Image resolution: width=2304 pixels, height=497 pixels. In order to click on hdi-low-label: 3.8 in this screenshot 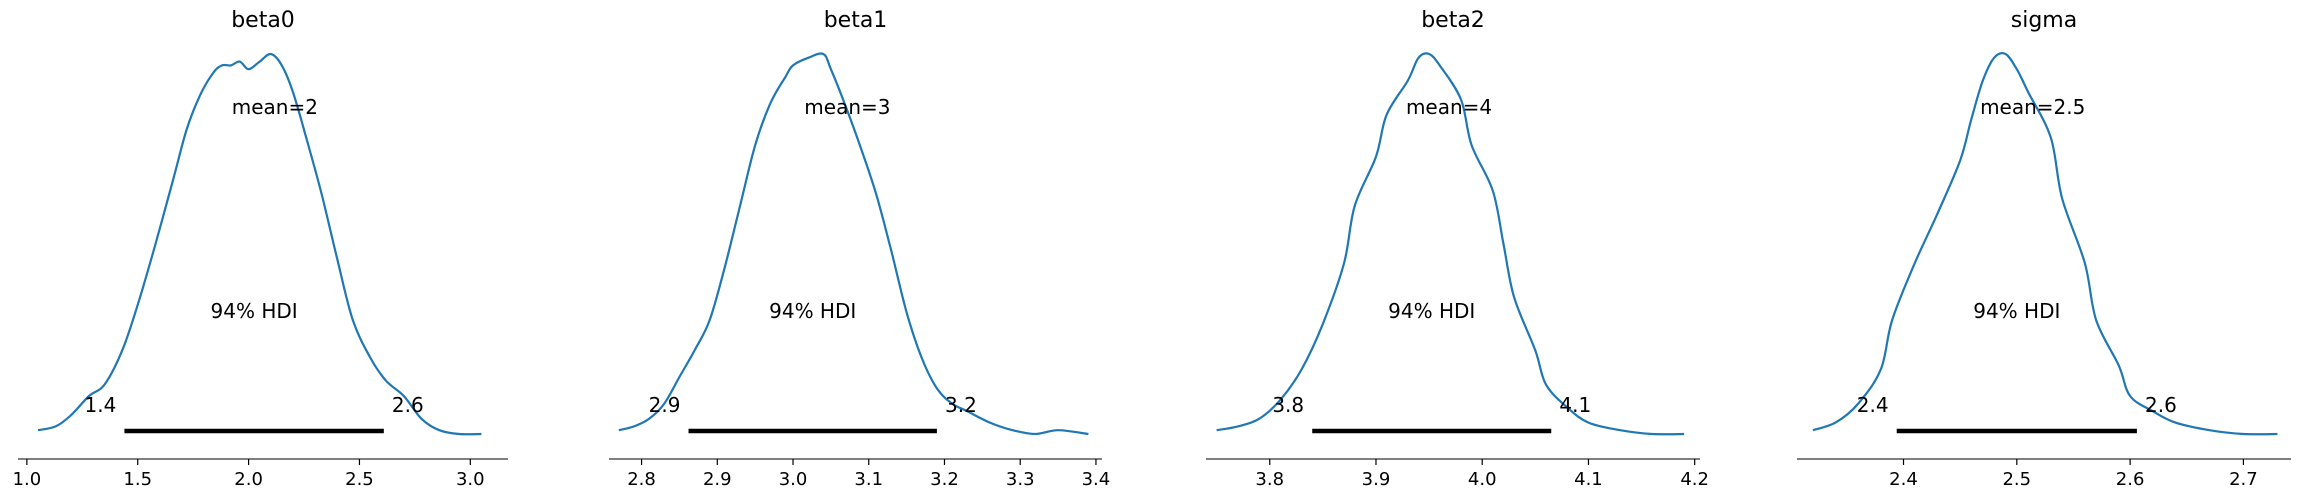, I will do `click(1288, 405)`.